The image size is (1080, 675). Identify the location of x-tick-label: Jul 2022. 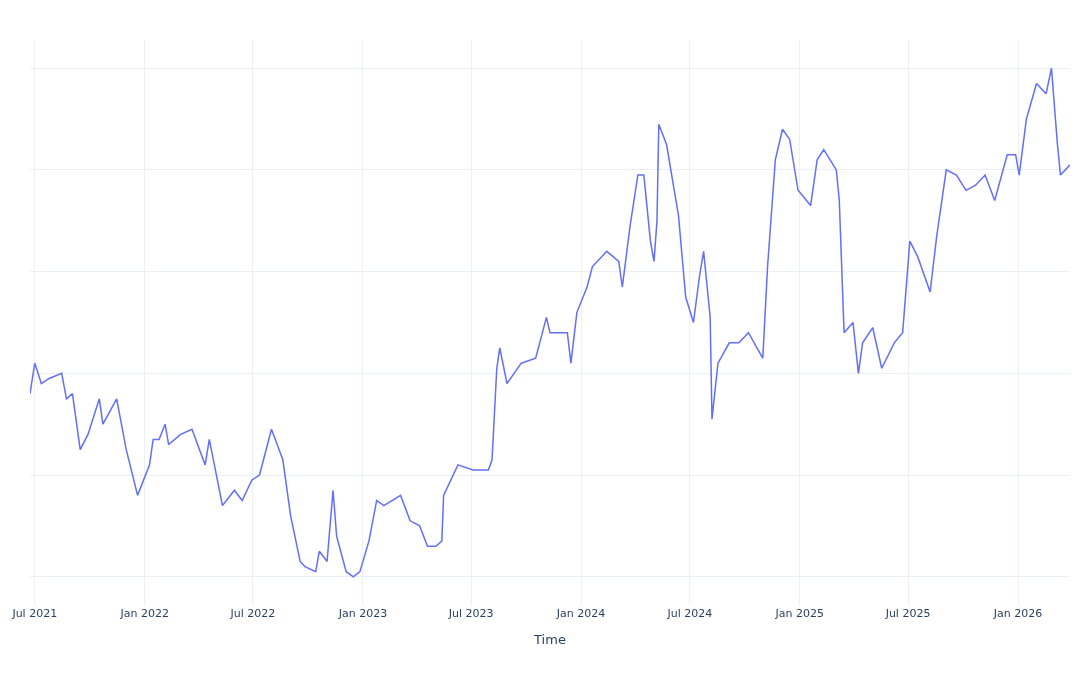
(252, 613).